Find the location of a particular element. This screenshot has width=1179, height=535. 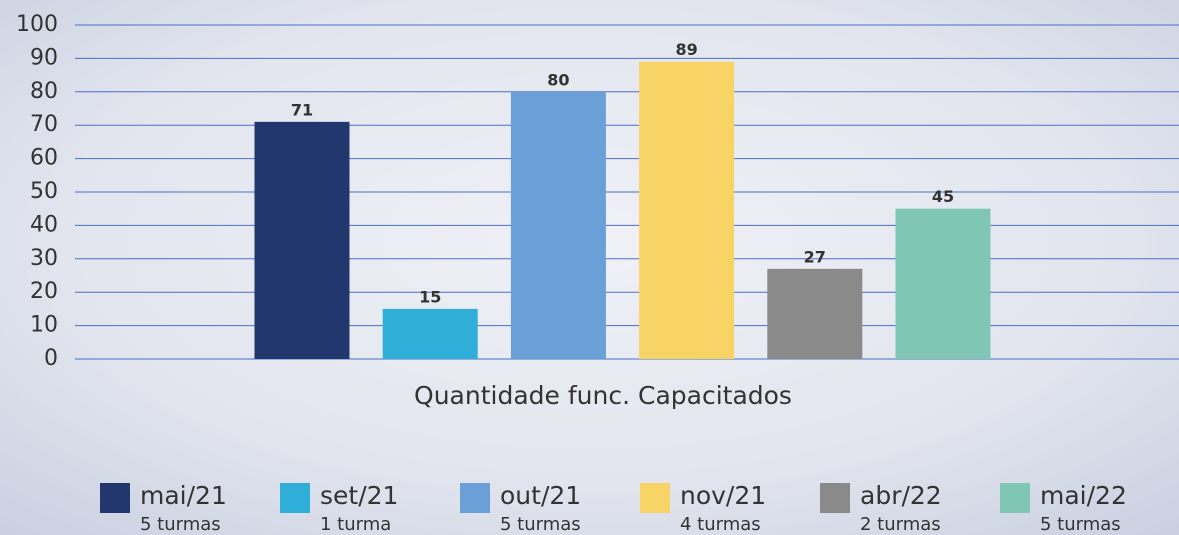

y-tick-label: 0 is located at coordinates (51, 358).